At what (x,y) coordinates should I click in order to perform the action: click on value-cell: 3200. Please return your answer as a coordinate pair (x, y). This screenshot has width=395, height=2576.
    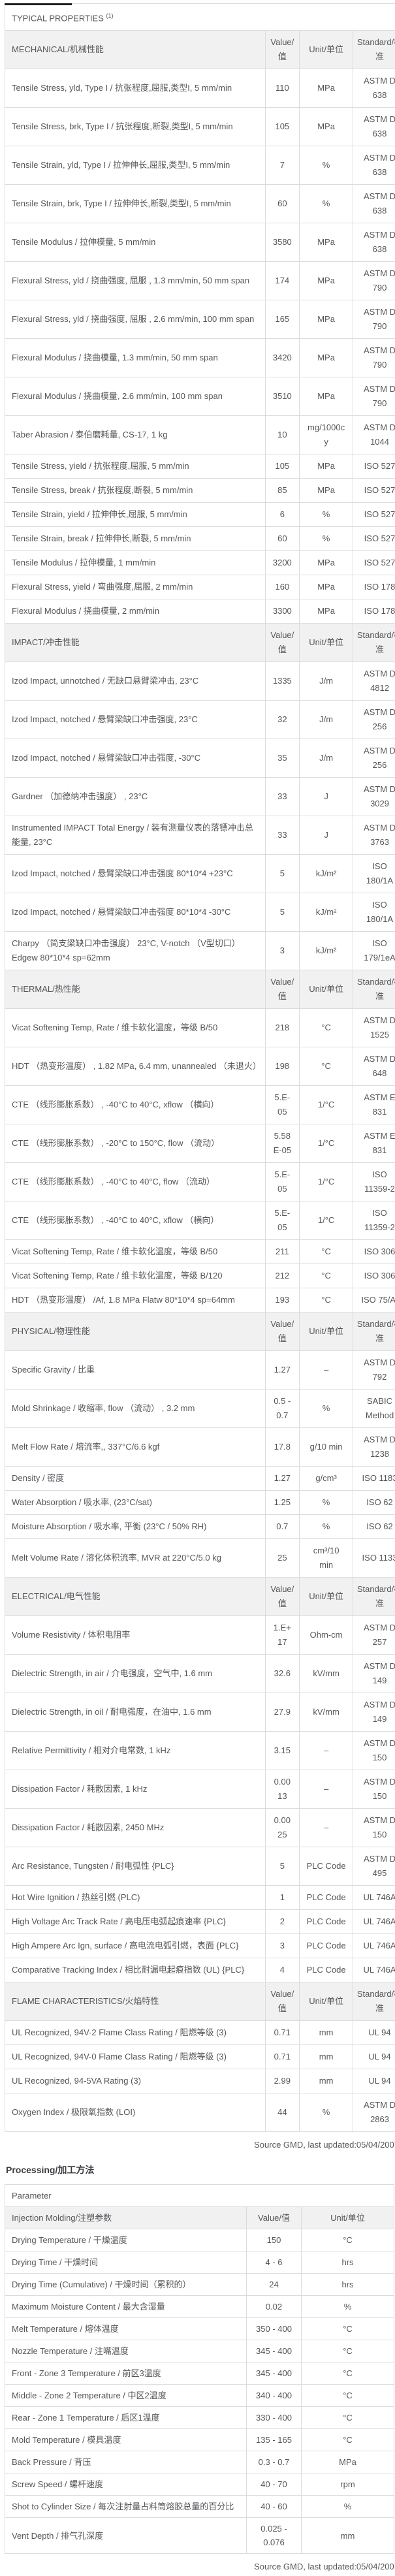
    Looking at the image, I should click on (282, 563).